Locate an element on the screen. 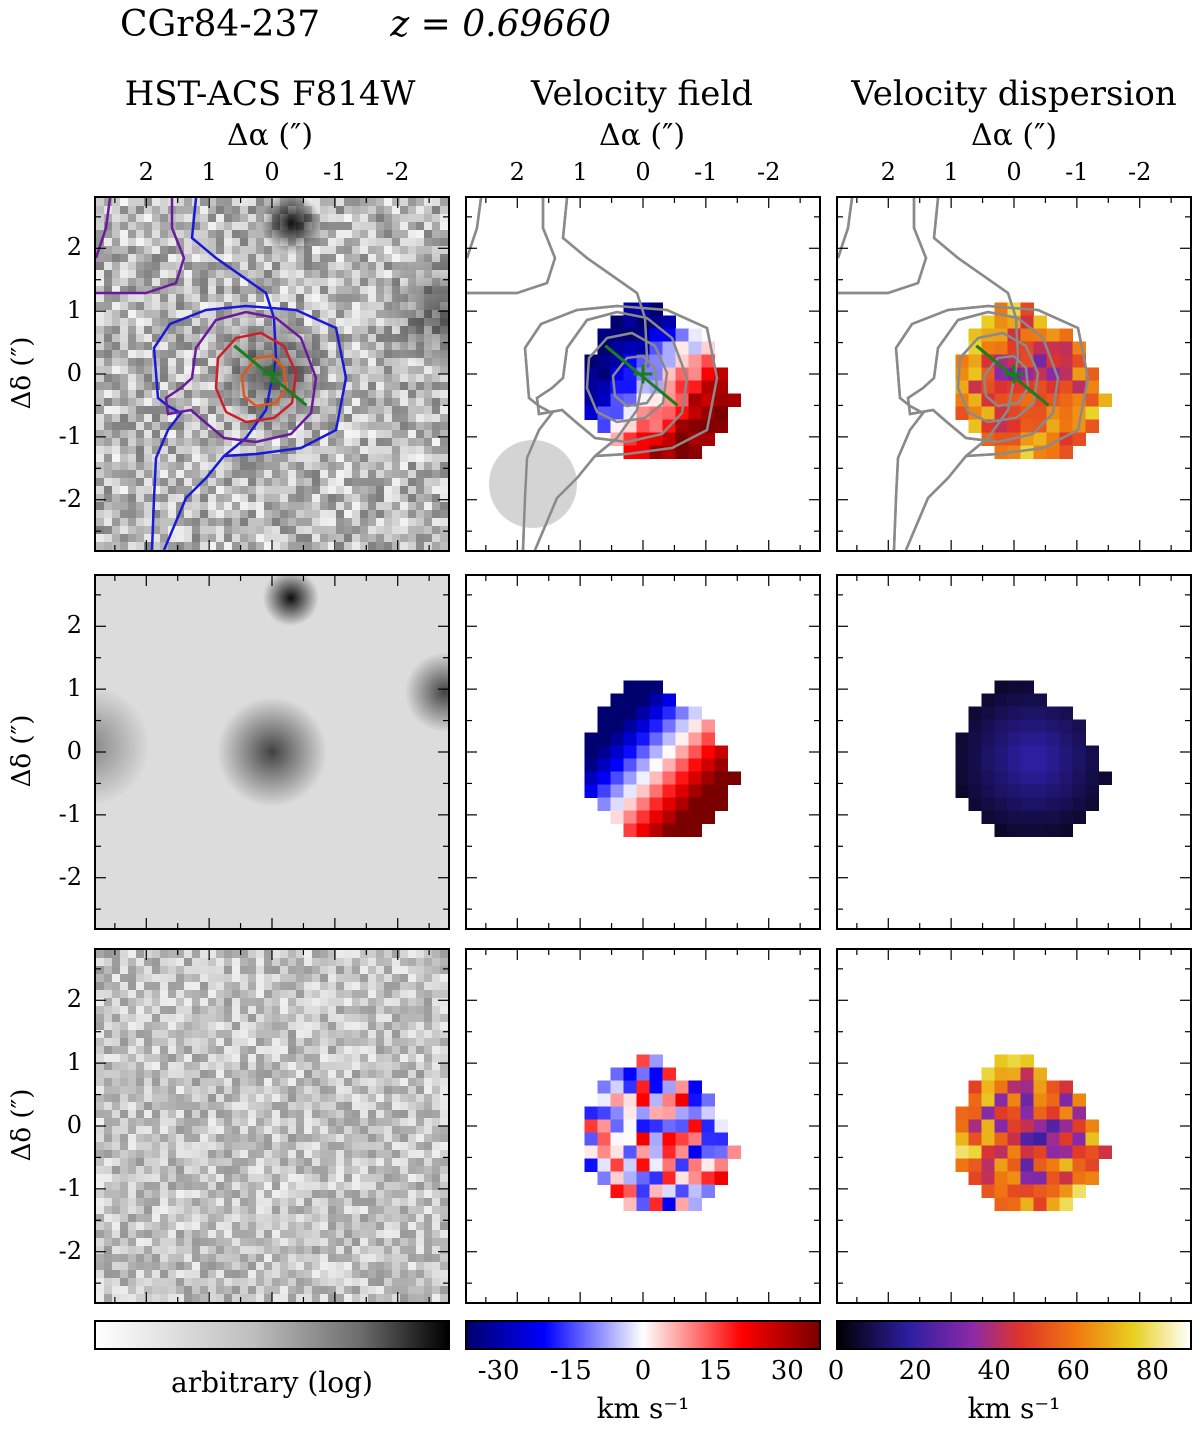  colorbar-flux is located at coordinates (272, 1335).